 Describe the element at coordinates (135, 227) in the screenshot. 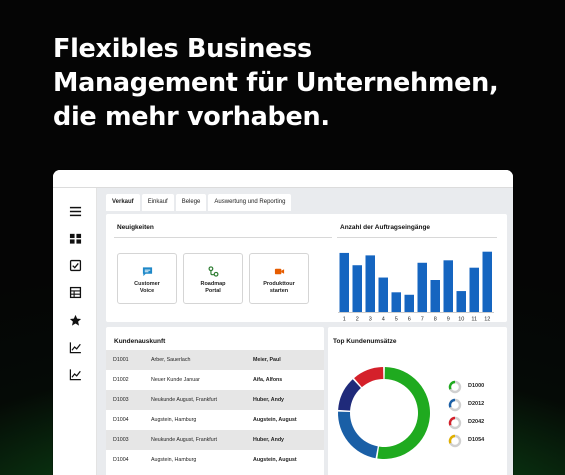

I see `news-title: Neuigkeiten` at that location.